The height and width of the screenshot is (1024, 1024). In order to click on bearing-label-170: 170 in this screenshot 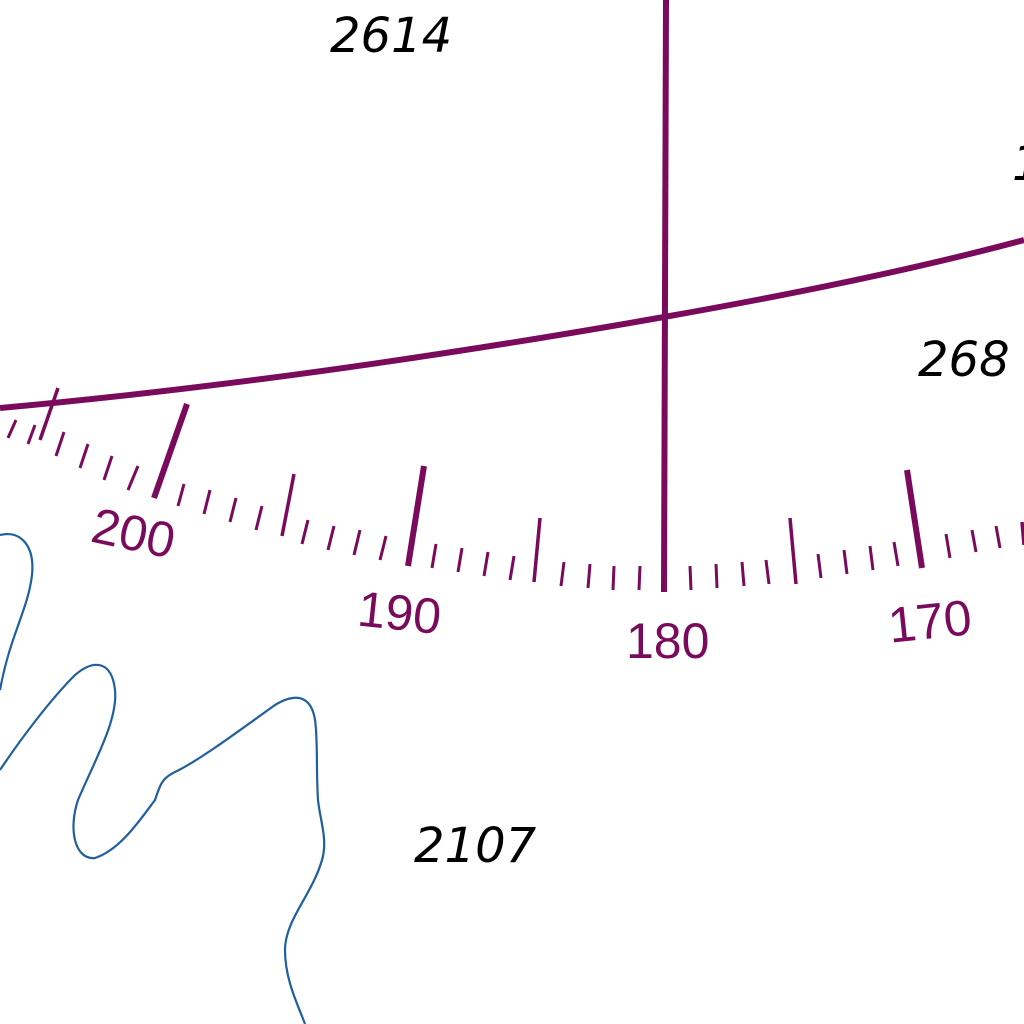, I will do `click(930, 621)`.